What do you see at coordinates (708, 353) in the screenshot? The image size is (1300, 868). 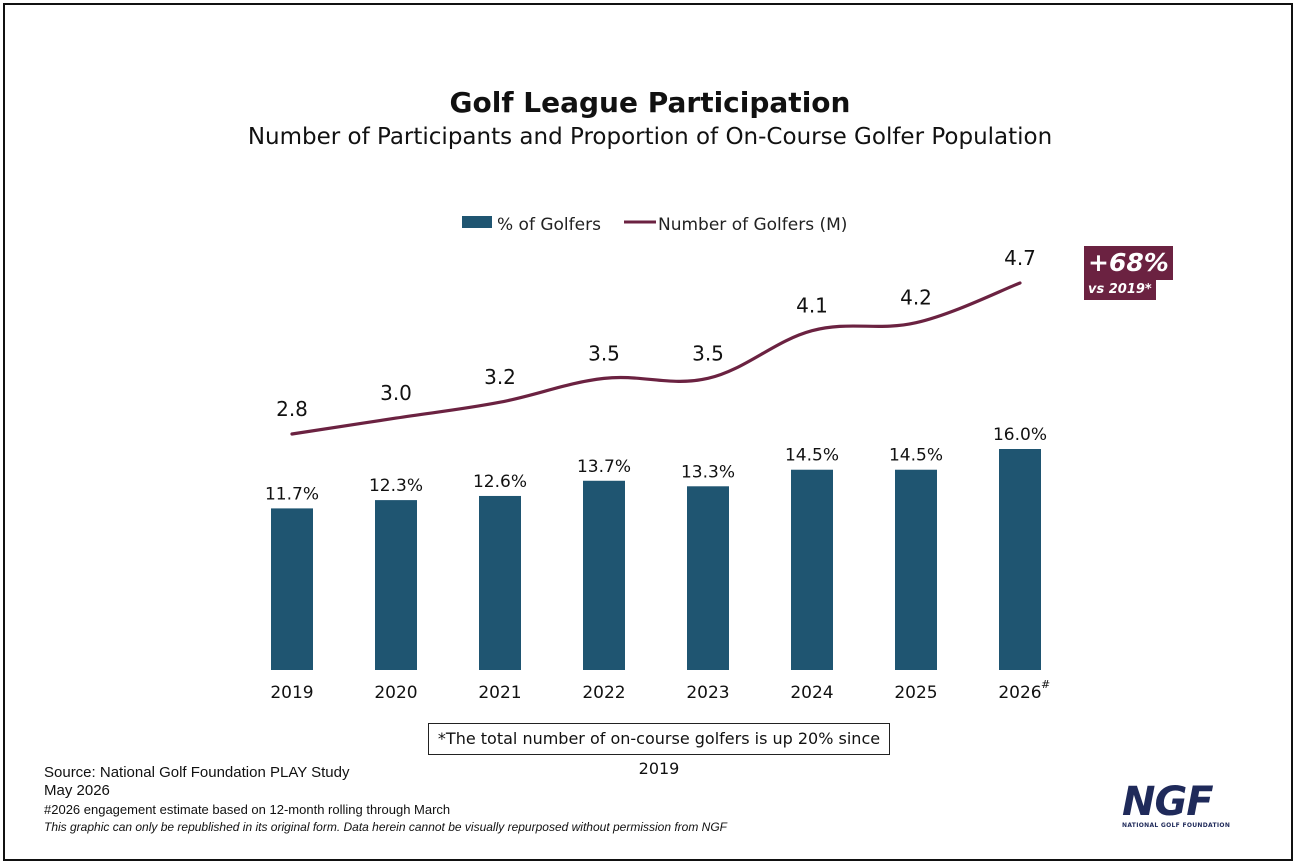 I see `line-label-2023: 3.5` at bounding box center [708, 353].